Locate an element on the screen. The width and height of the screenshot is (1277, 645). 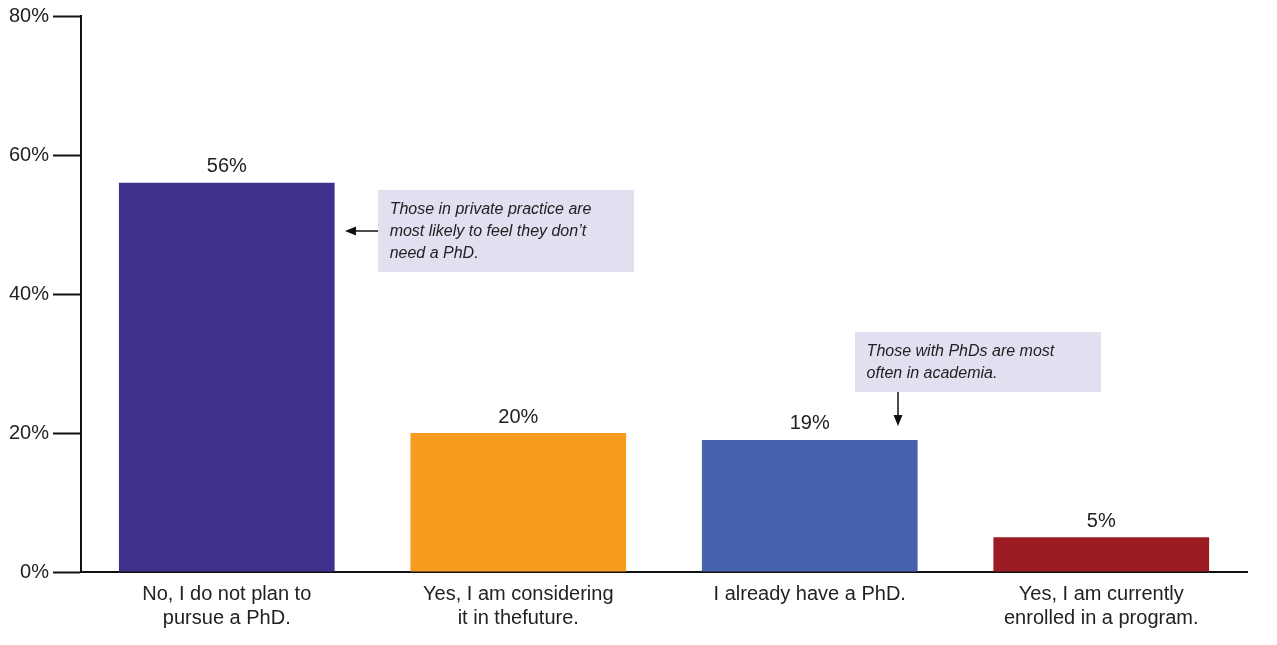
note-box: Those with PhDs are most often in academia. is located at coordinates (977, 361).